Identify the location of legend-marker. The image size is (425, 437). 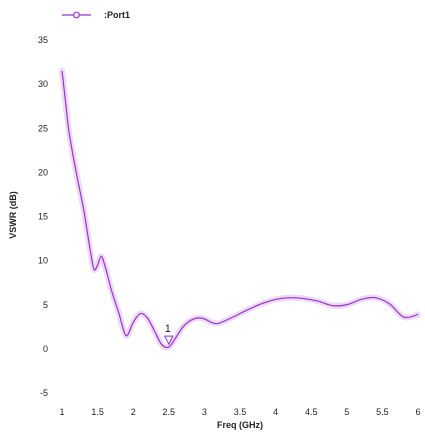
(76, 15).